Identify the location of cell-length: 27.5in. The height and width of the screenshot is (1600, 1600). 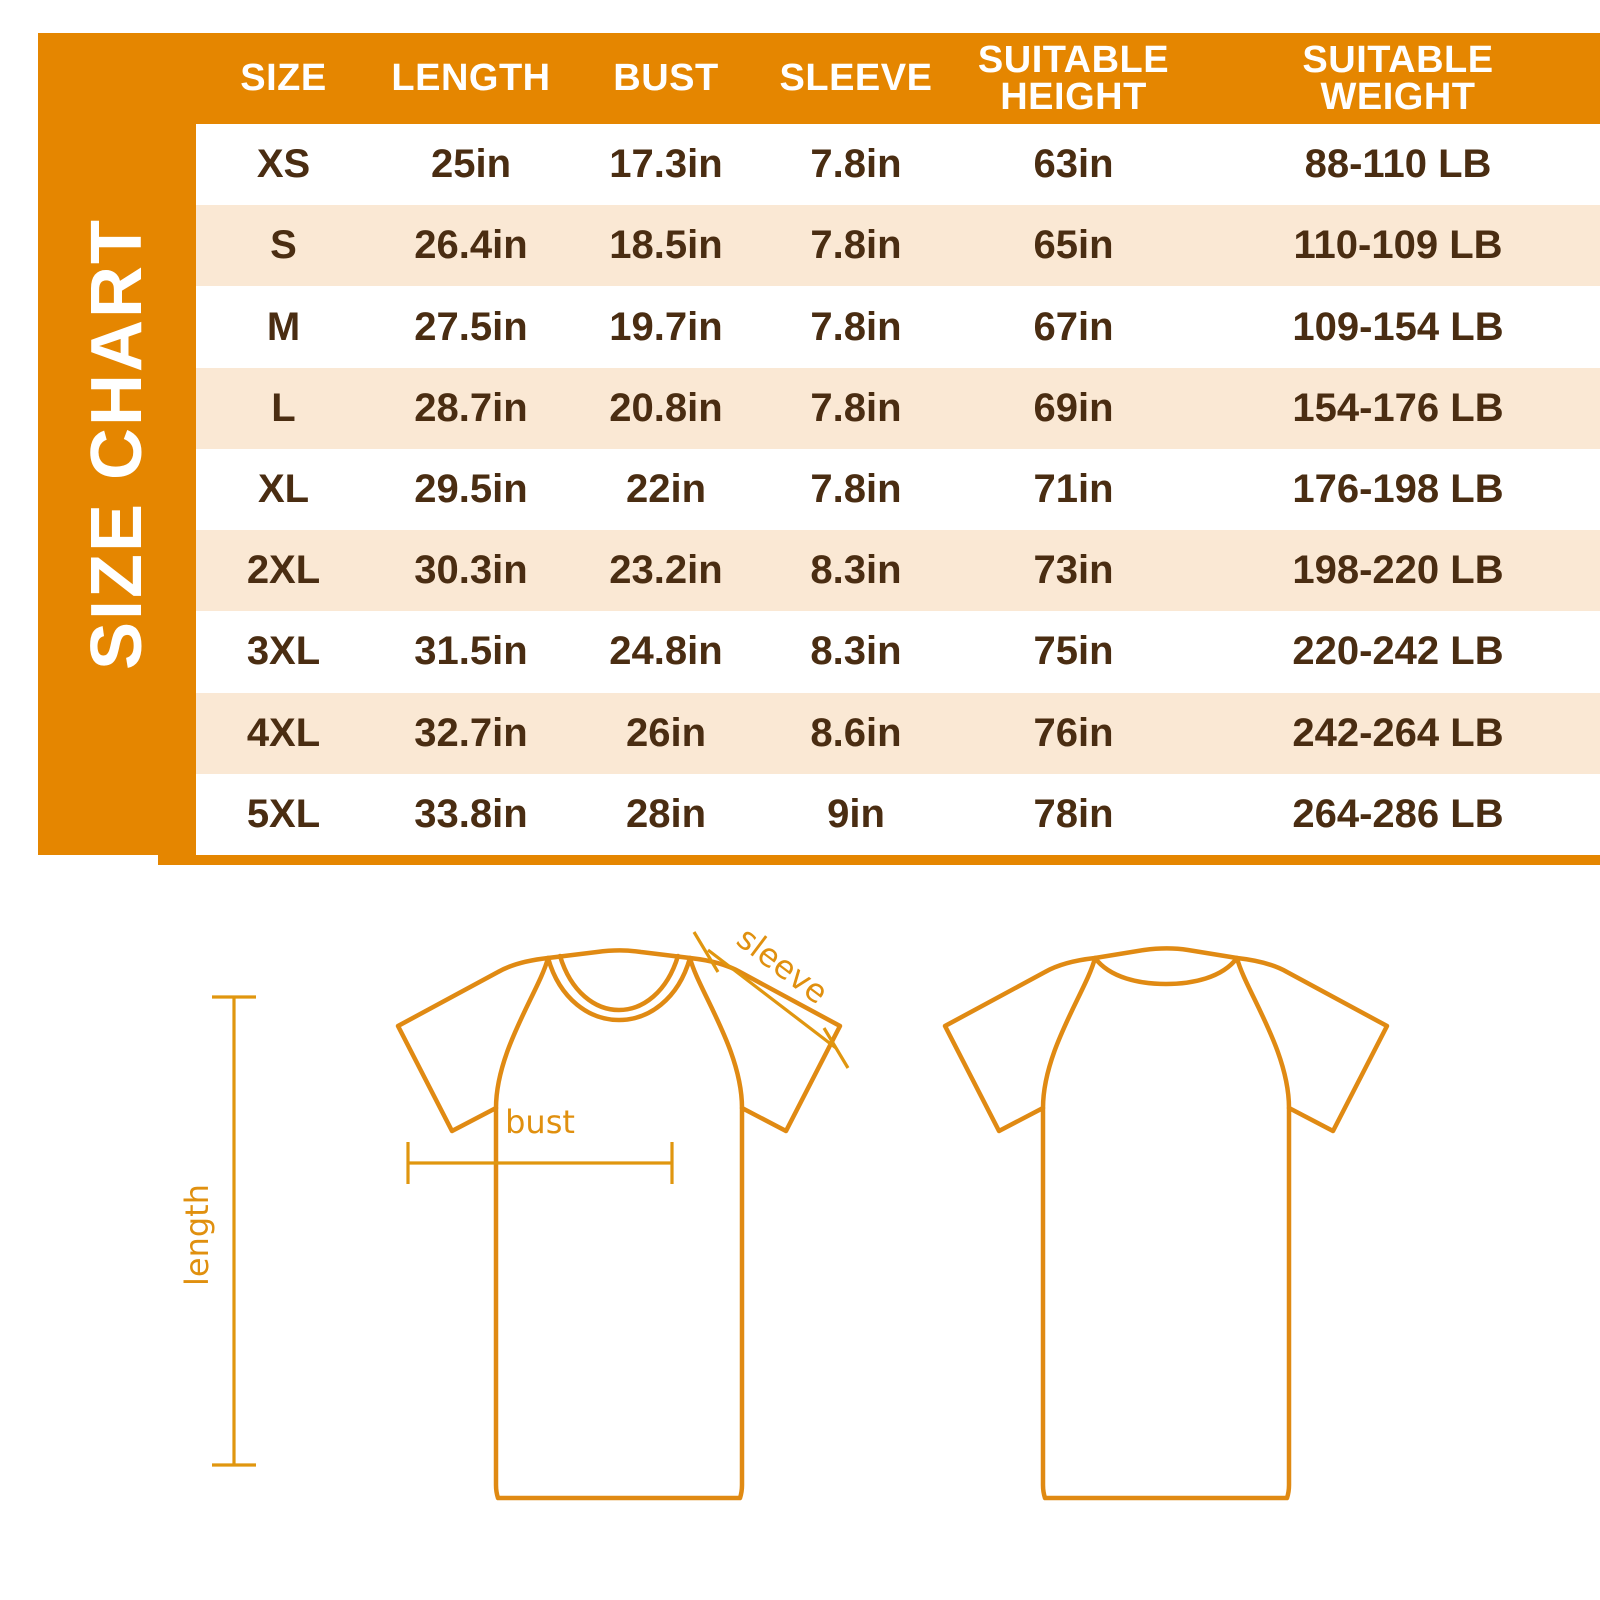
(471, 327).